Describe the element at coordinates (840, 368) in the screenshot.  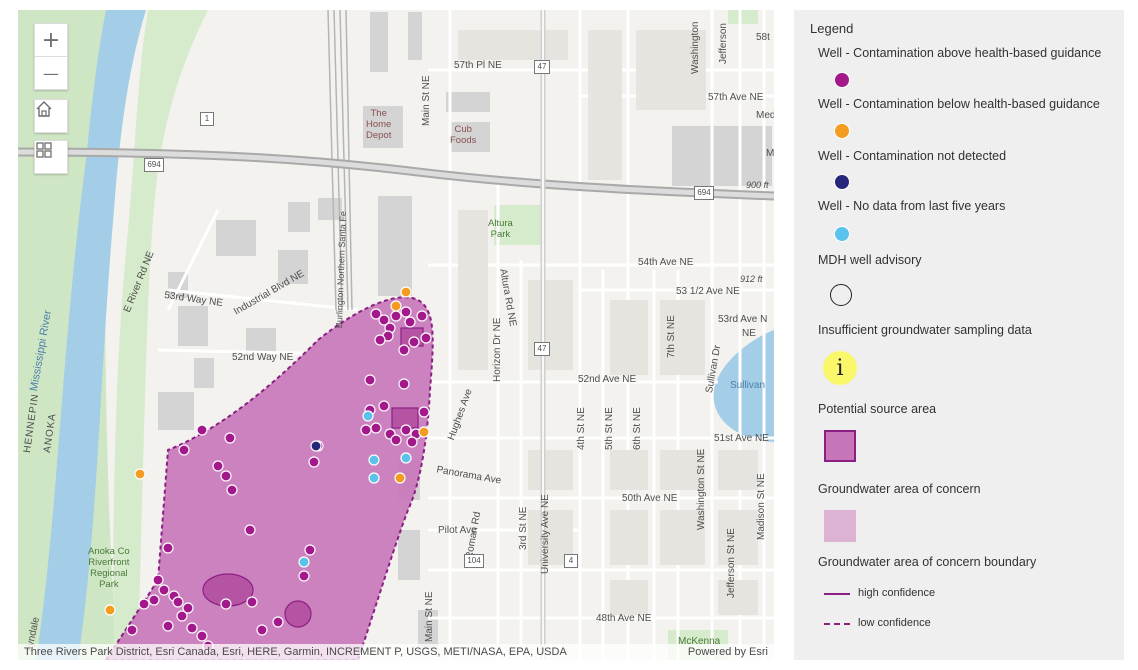
I see `info-icon-glyph: i` at that location.